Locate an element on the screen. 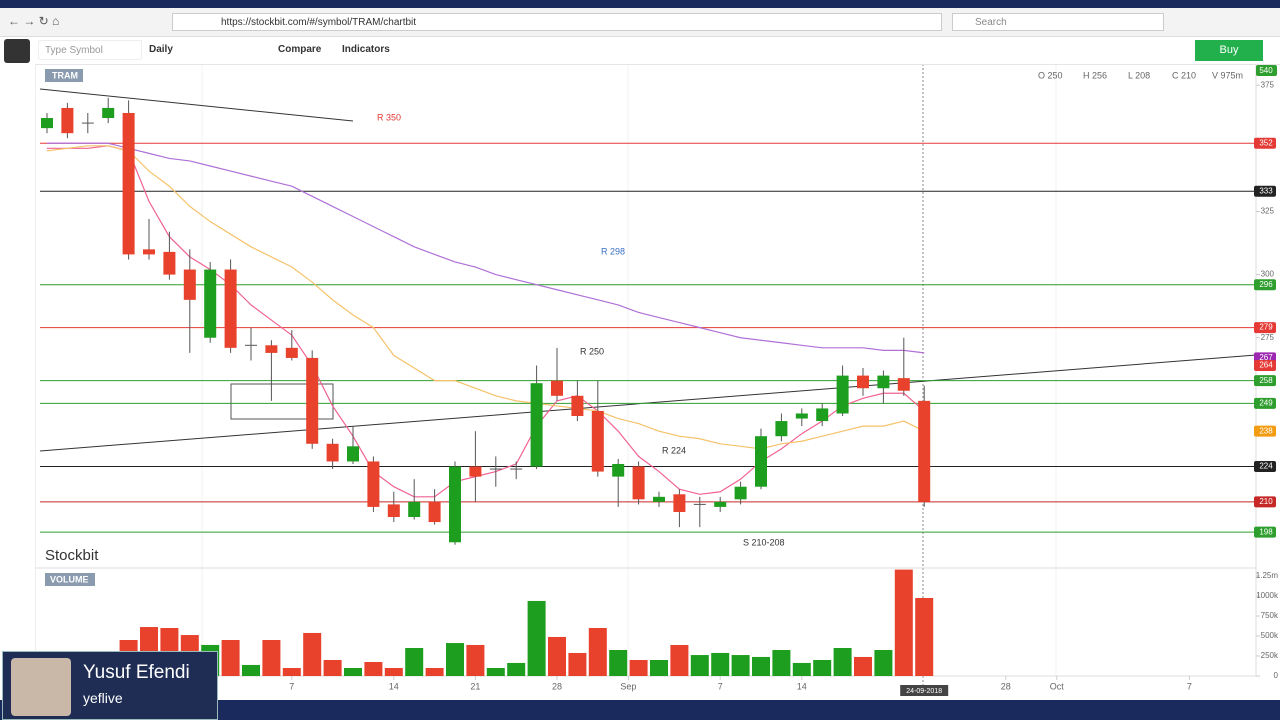 Image resolution: width=1280 pixels, height=720 pixels. cursor-date: 24-09-2018 is located at coordinates (924, 691).